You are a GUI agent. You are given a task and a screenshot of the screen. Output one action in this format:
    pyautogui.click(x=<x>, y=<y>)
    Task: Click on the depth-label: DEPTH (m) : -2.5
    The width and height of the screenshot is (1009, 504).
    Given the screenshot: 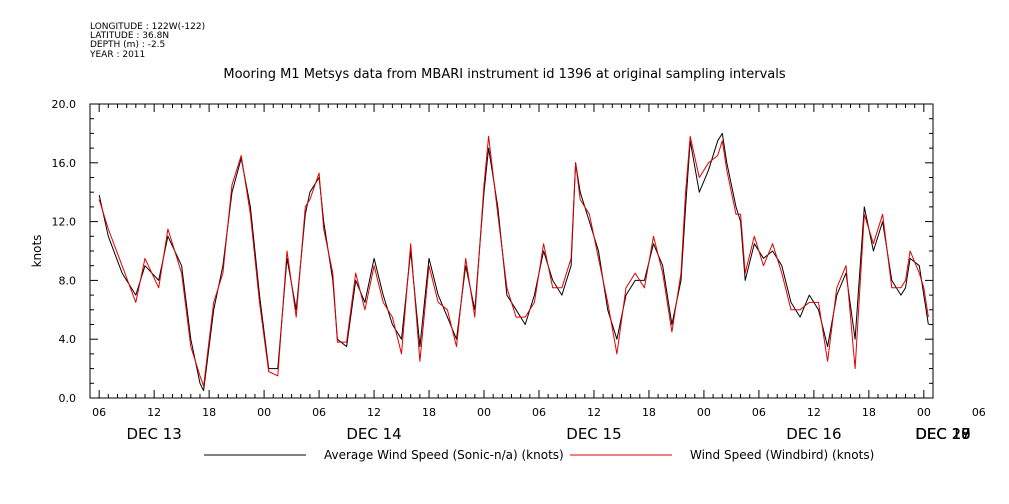 What is the action you would take?
    pyautogui.click(x=128, y=45)
    